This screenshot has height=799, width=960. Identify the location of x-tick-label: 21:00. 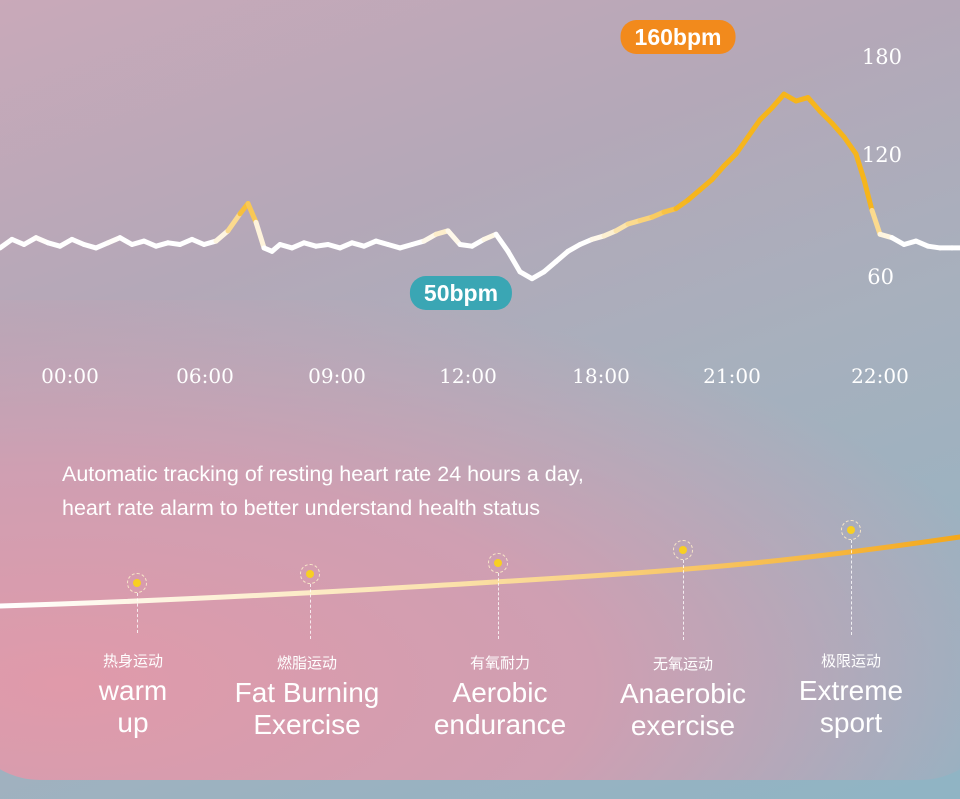
(732, 376).